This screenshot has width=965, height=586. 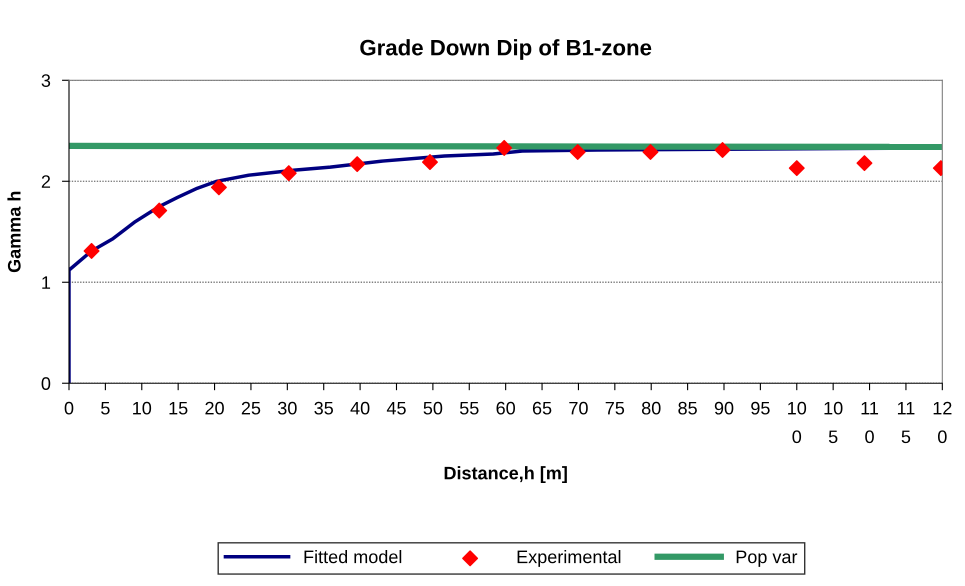 I want to click on x-tick-label: 0, so click(x=69, y=408).